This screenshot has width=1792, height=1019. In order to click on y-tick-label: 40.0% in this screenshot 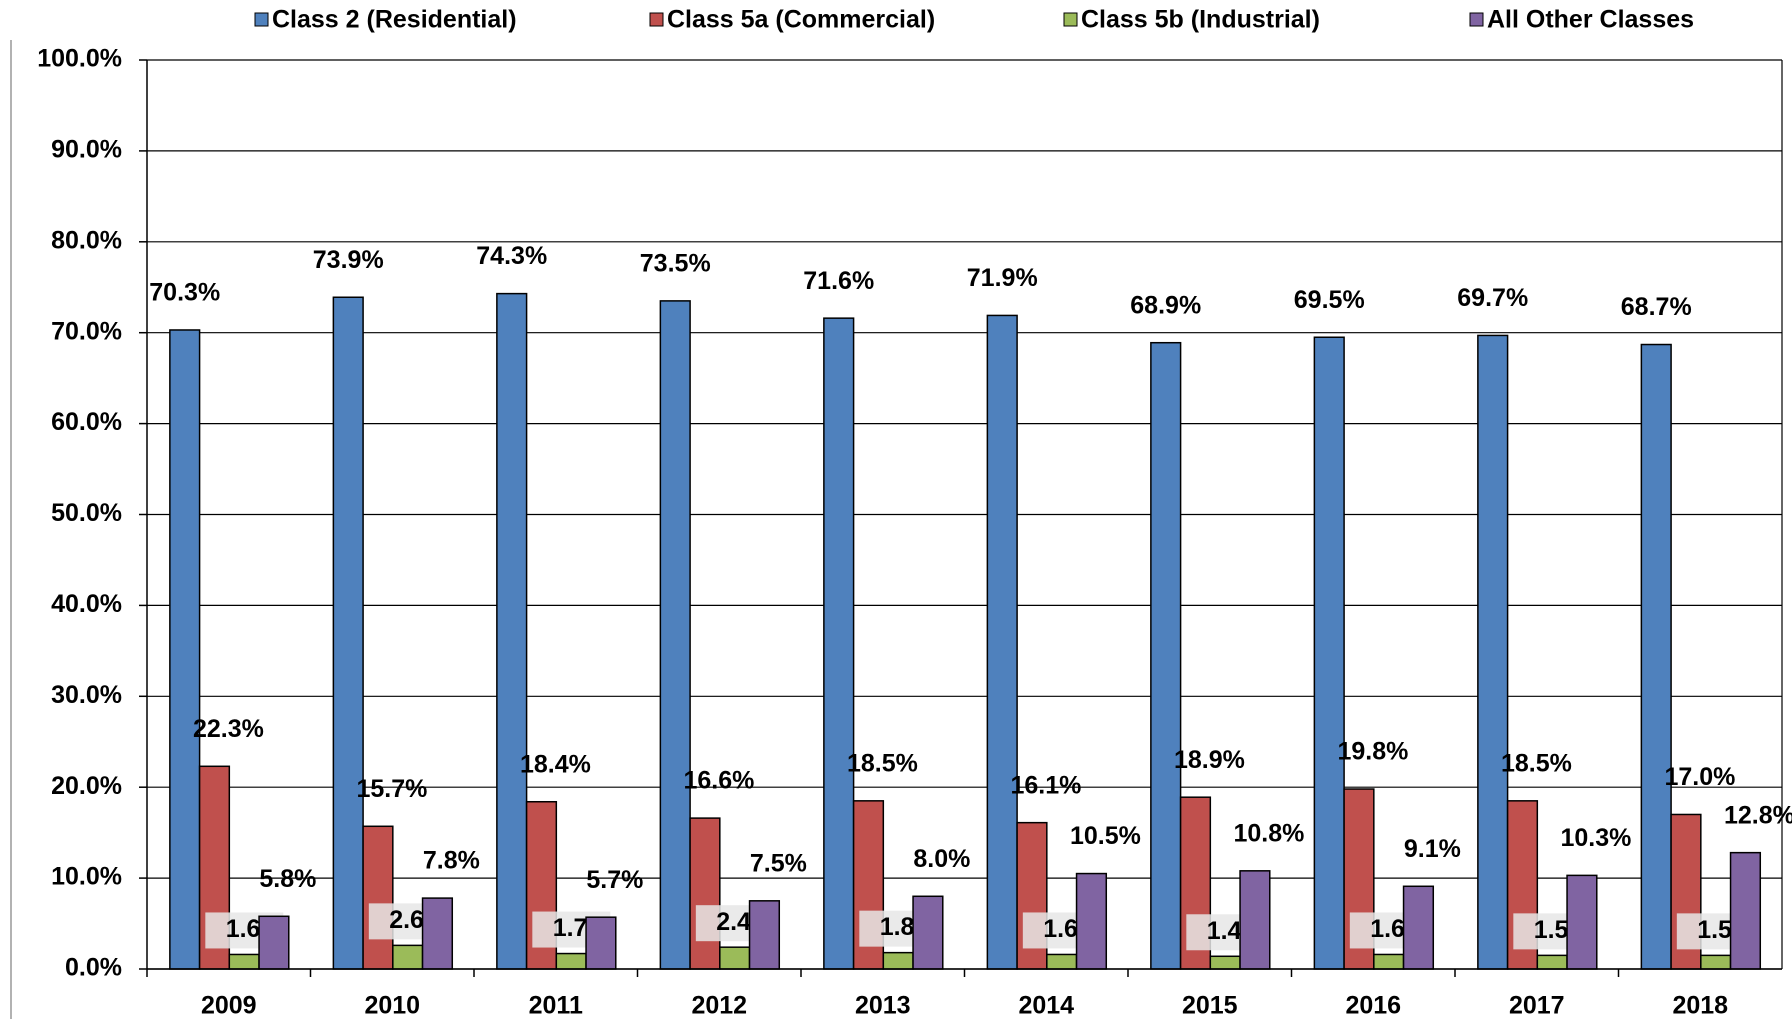, I will do `click(86, 604)`.